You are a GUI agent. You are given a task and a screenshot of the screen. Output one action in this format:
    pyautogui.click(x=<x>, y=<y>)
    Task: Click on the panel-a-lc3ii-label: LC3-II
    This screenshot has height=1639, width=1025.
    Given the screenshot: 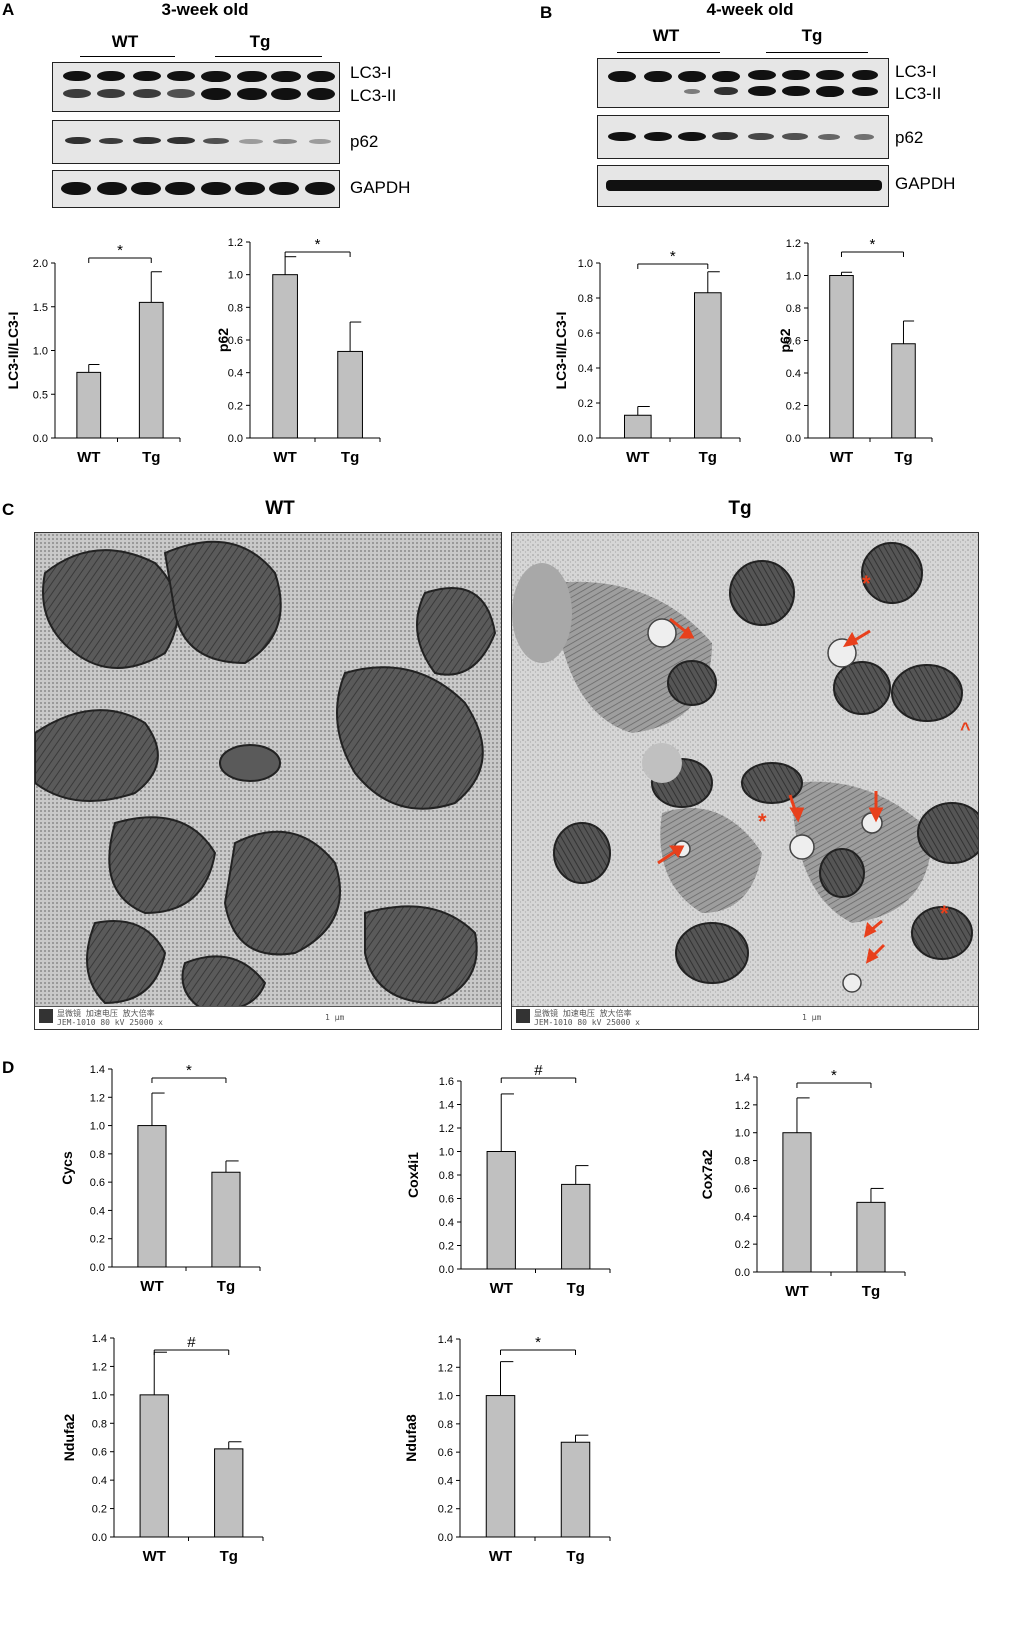 What is the action you would take?
    pyautogui.click(x=373, y=95)
    